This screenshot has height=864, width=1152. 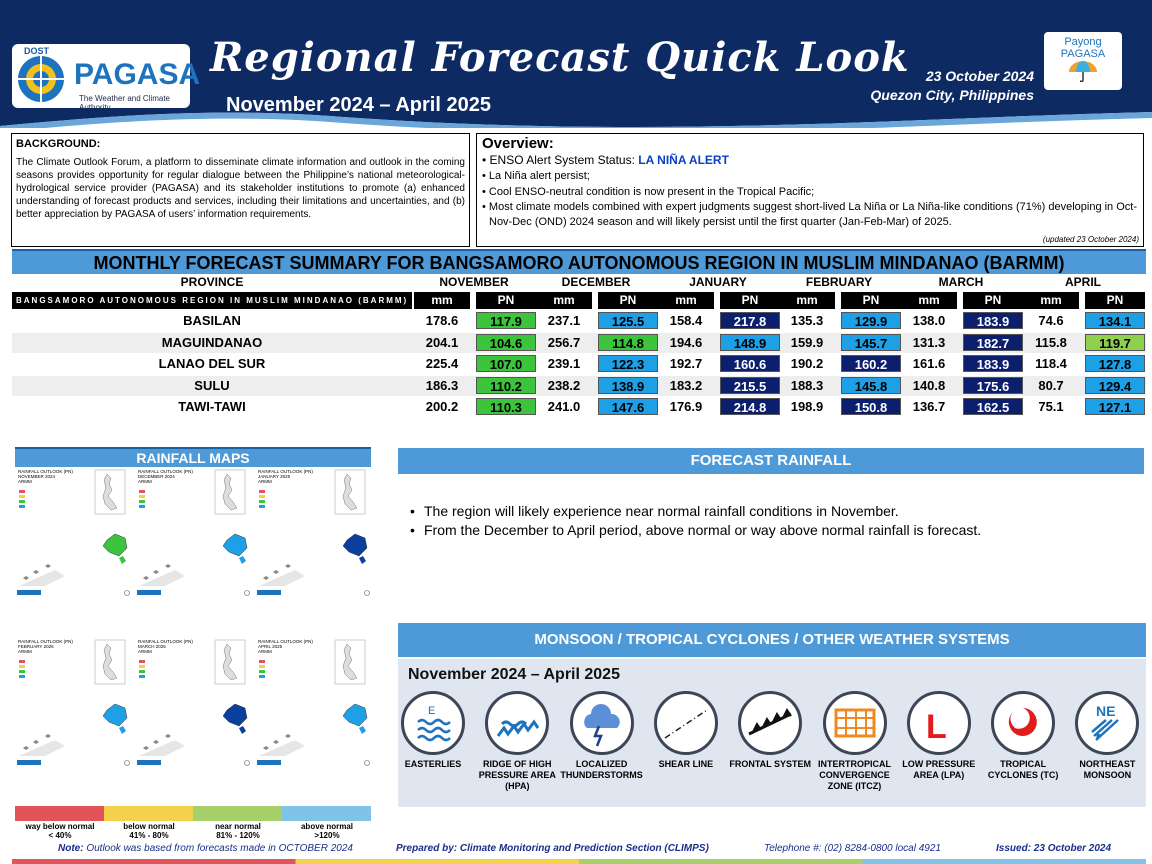 I want to click on mm-value: 204.1, so click(x=442, y=342).